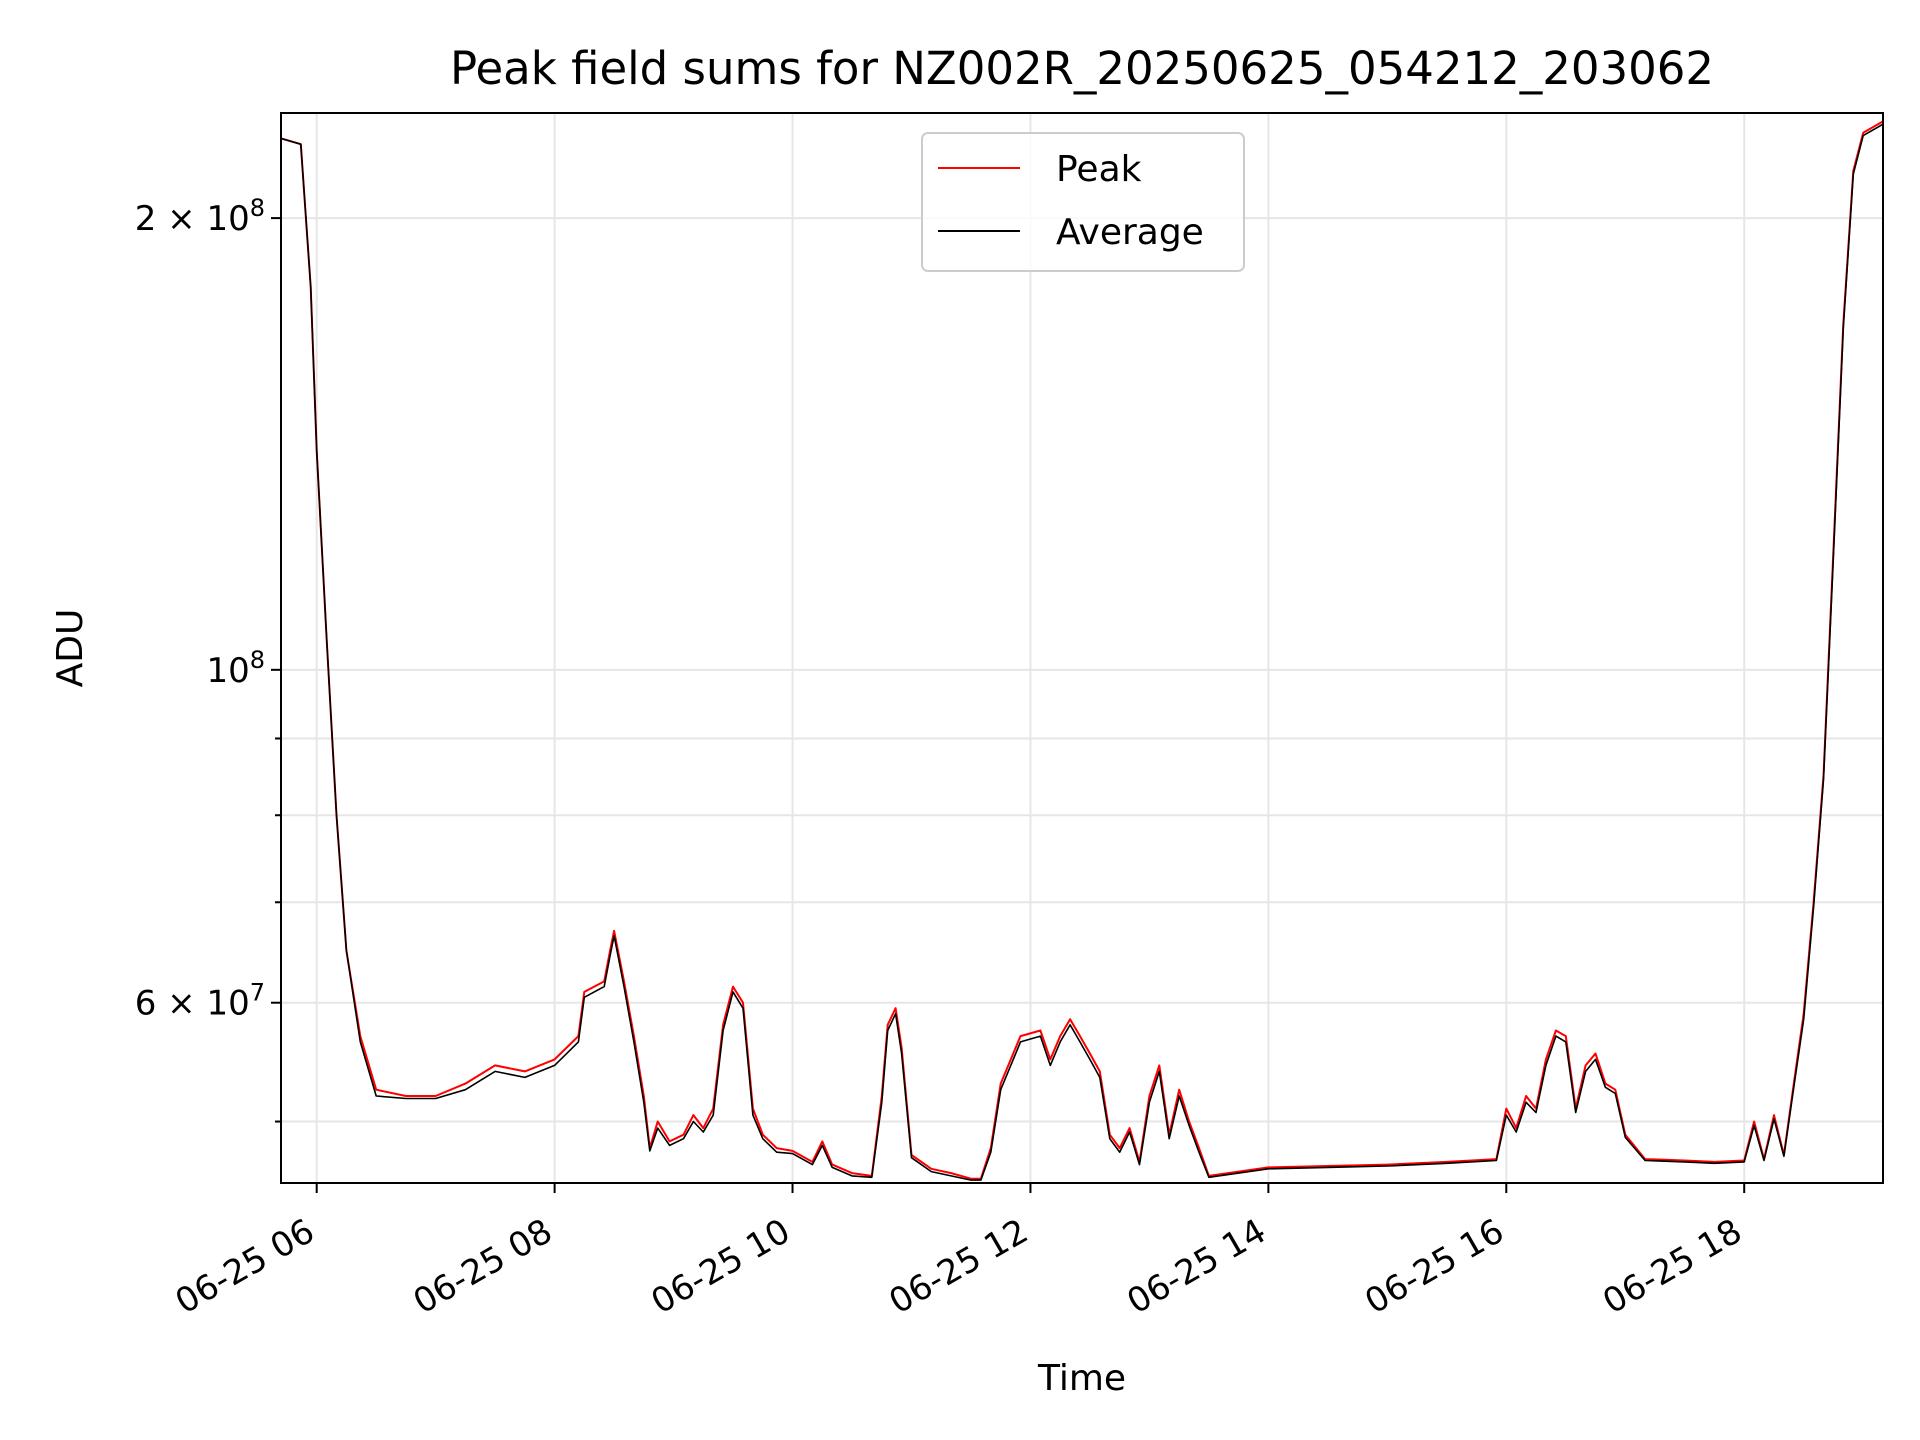  What do you see at coordinates (1099, 169) in the screenshot?
I see `legend-peak-label: Peak` at bounding box center [1099, 169].